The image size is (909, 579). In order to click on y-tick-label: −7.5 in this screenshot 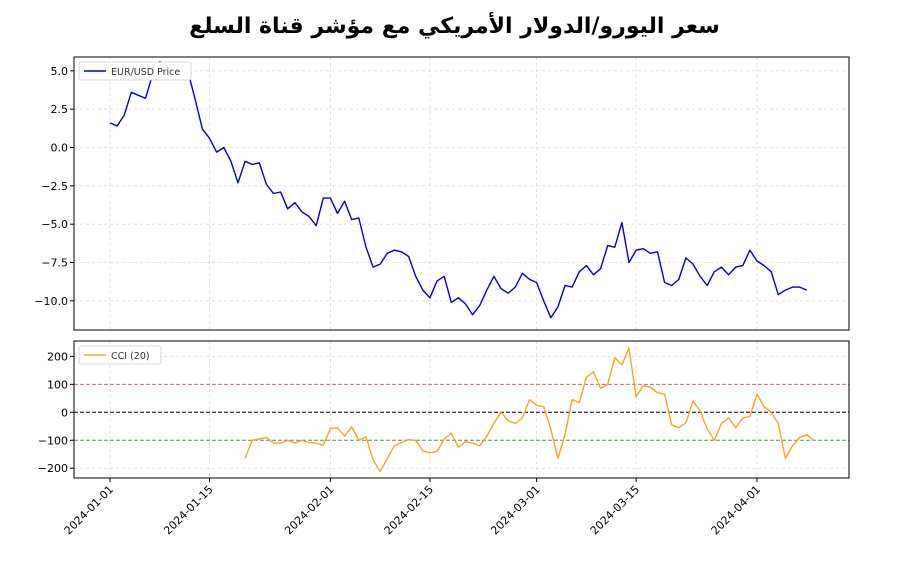, I will do `click(54, 263)`.